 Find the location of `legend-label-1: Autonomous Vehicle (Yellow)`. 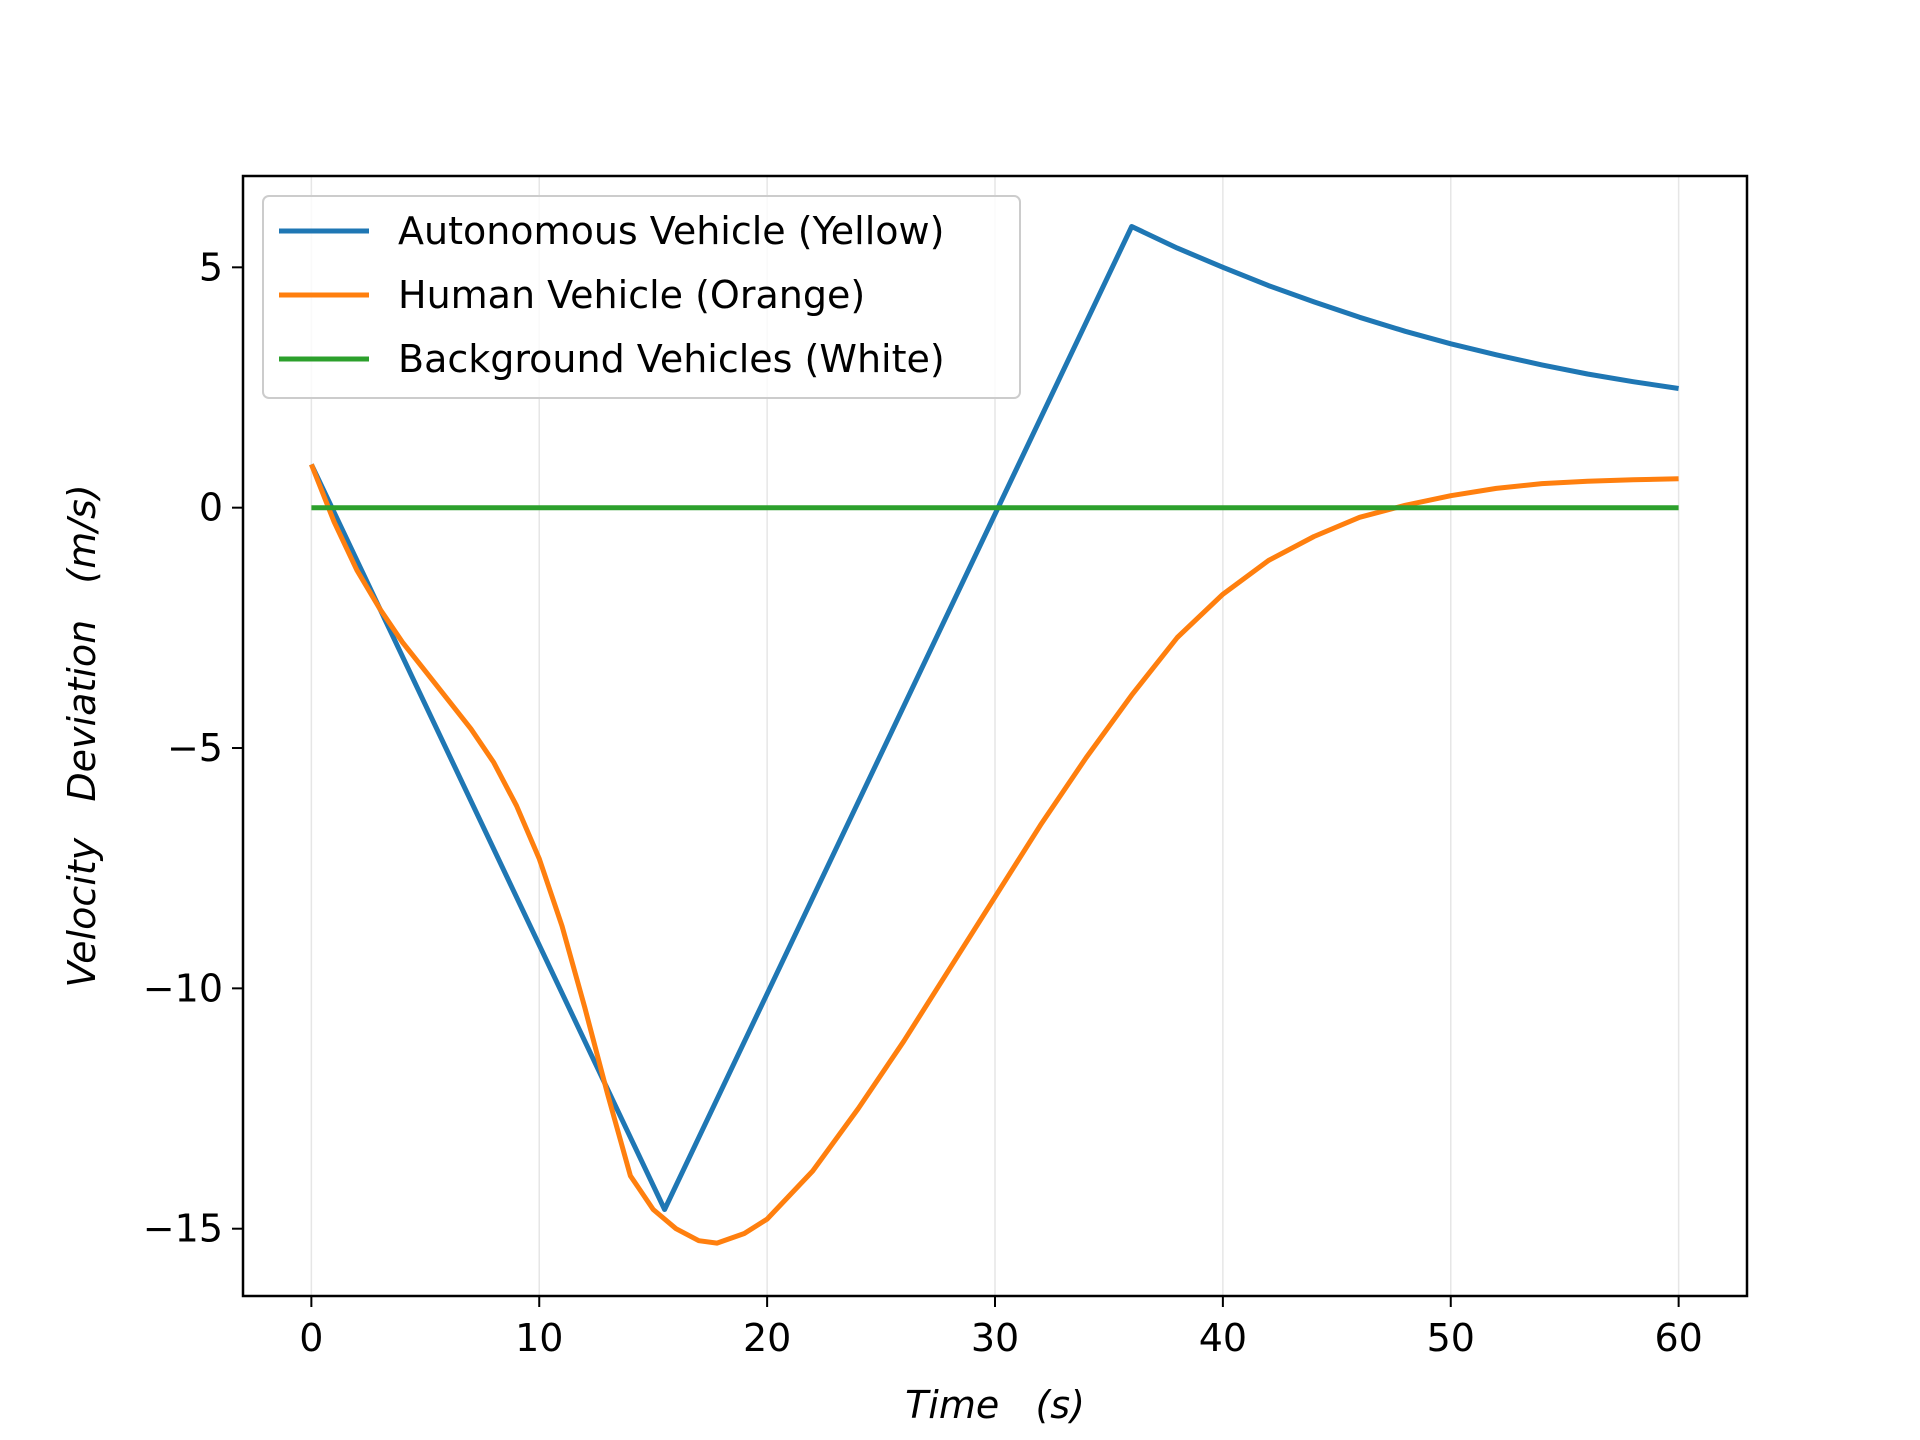

legend-label-1: Autonomous Vehicle (Yellow) is located at coordinates (671, 231).